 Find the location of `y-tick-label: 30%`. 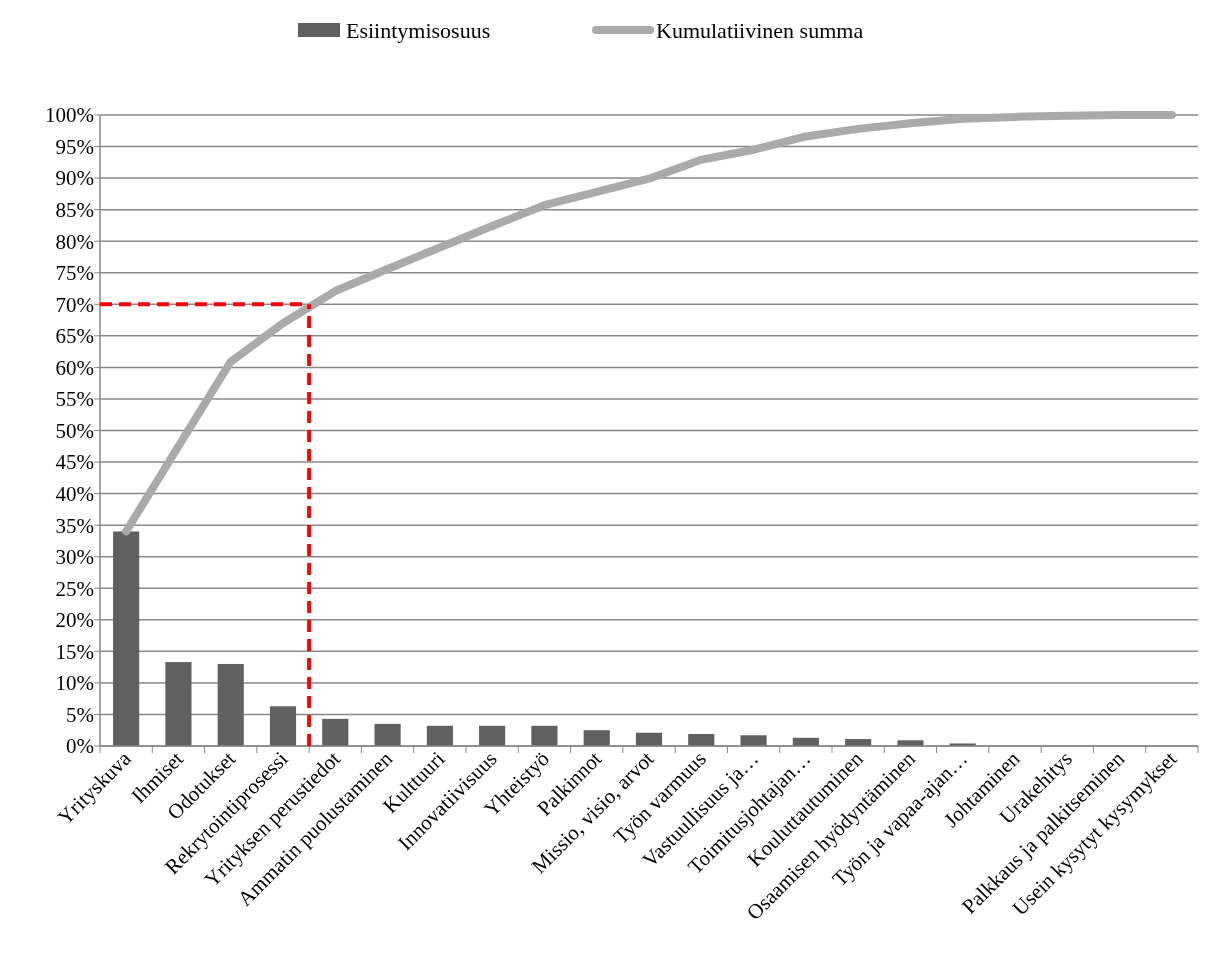

y-tick-label: 30% is located at coordinates (74, 557).